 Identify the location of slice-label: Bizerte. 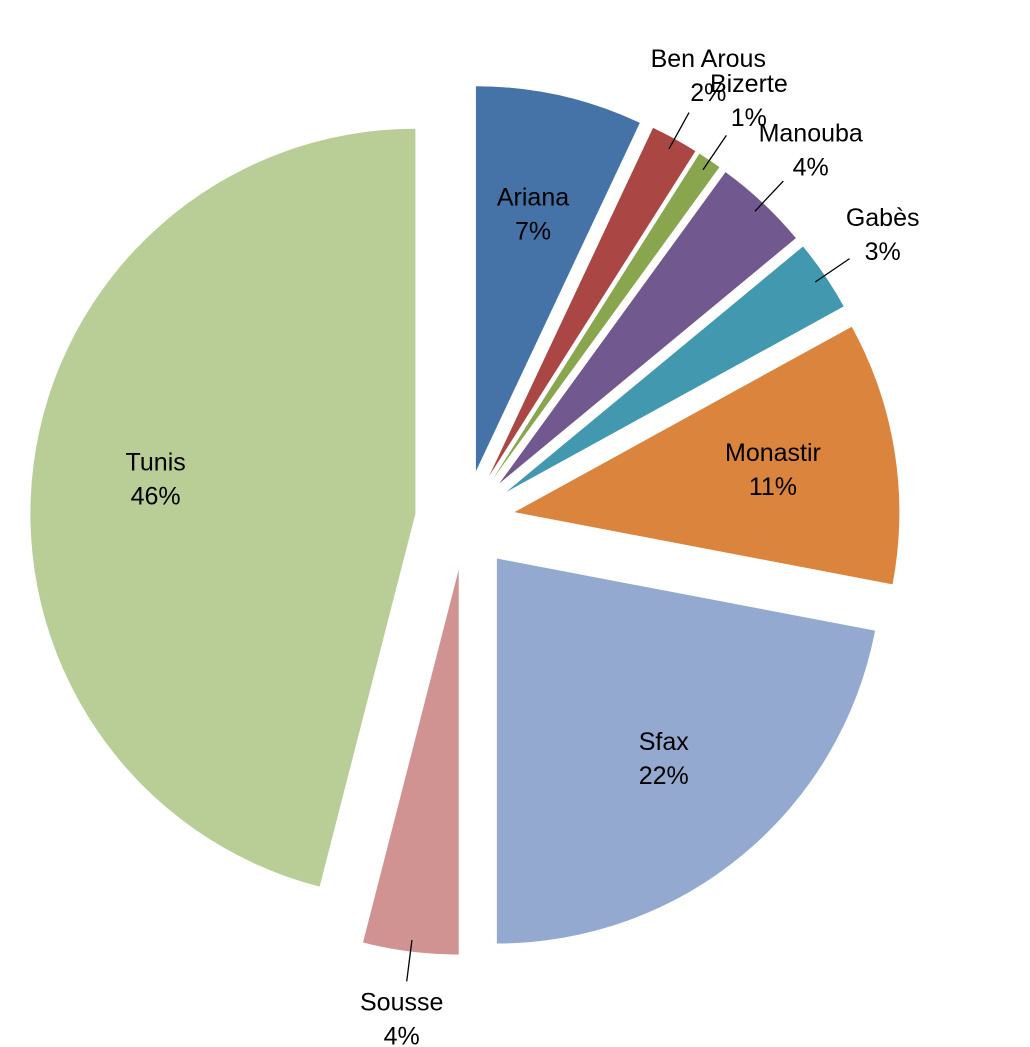
(749, 84).